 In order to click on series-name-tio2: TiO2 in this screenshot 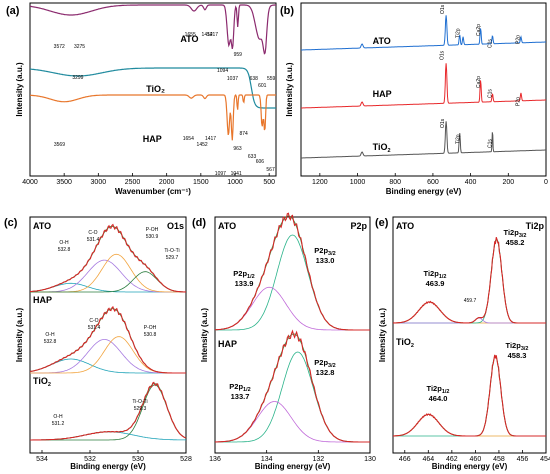, I will do `click(382, 148)`.